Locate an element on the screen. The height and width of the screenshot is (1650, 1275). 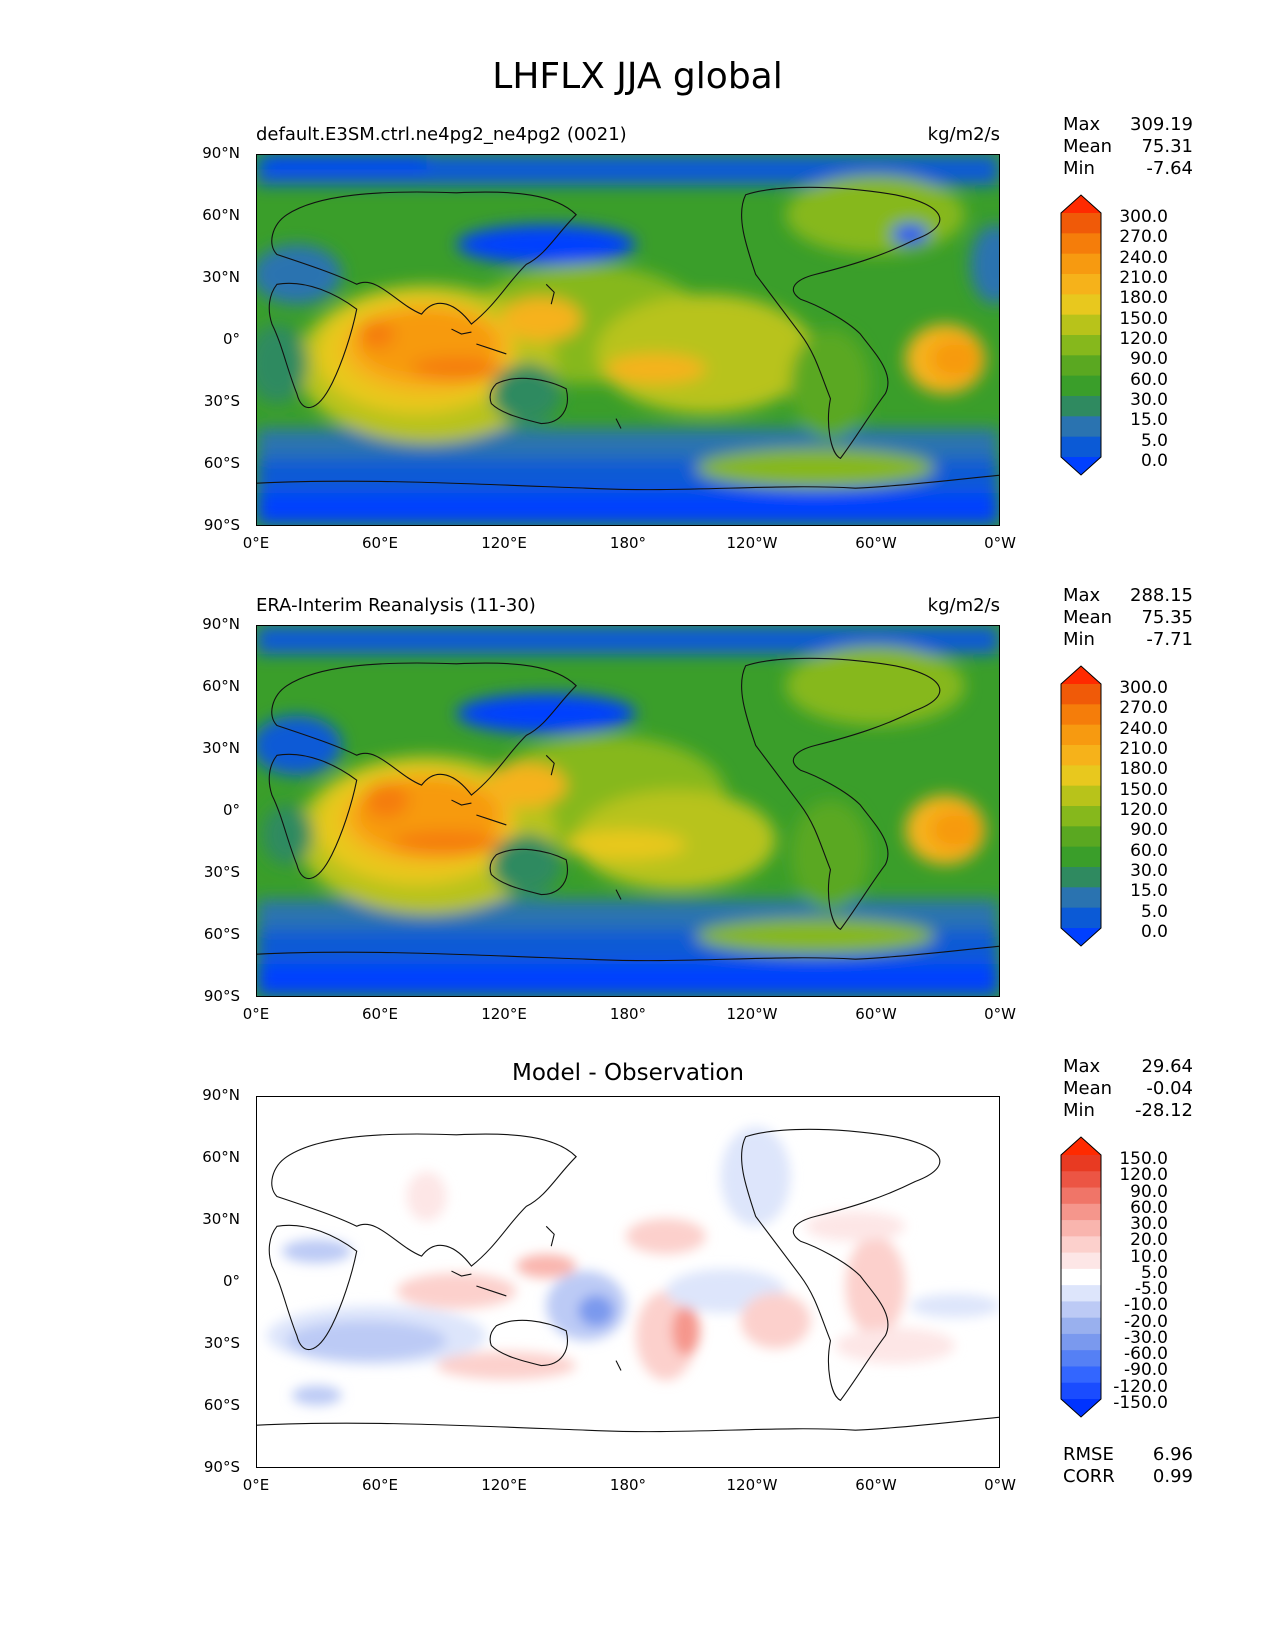
stat-value: -7.71 is located at coordinates (1169, 639).